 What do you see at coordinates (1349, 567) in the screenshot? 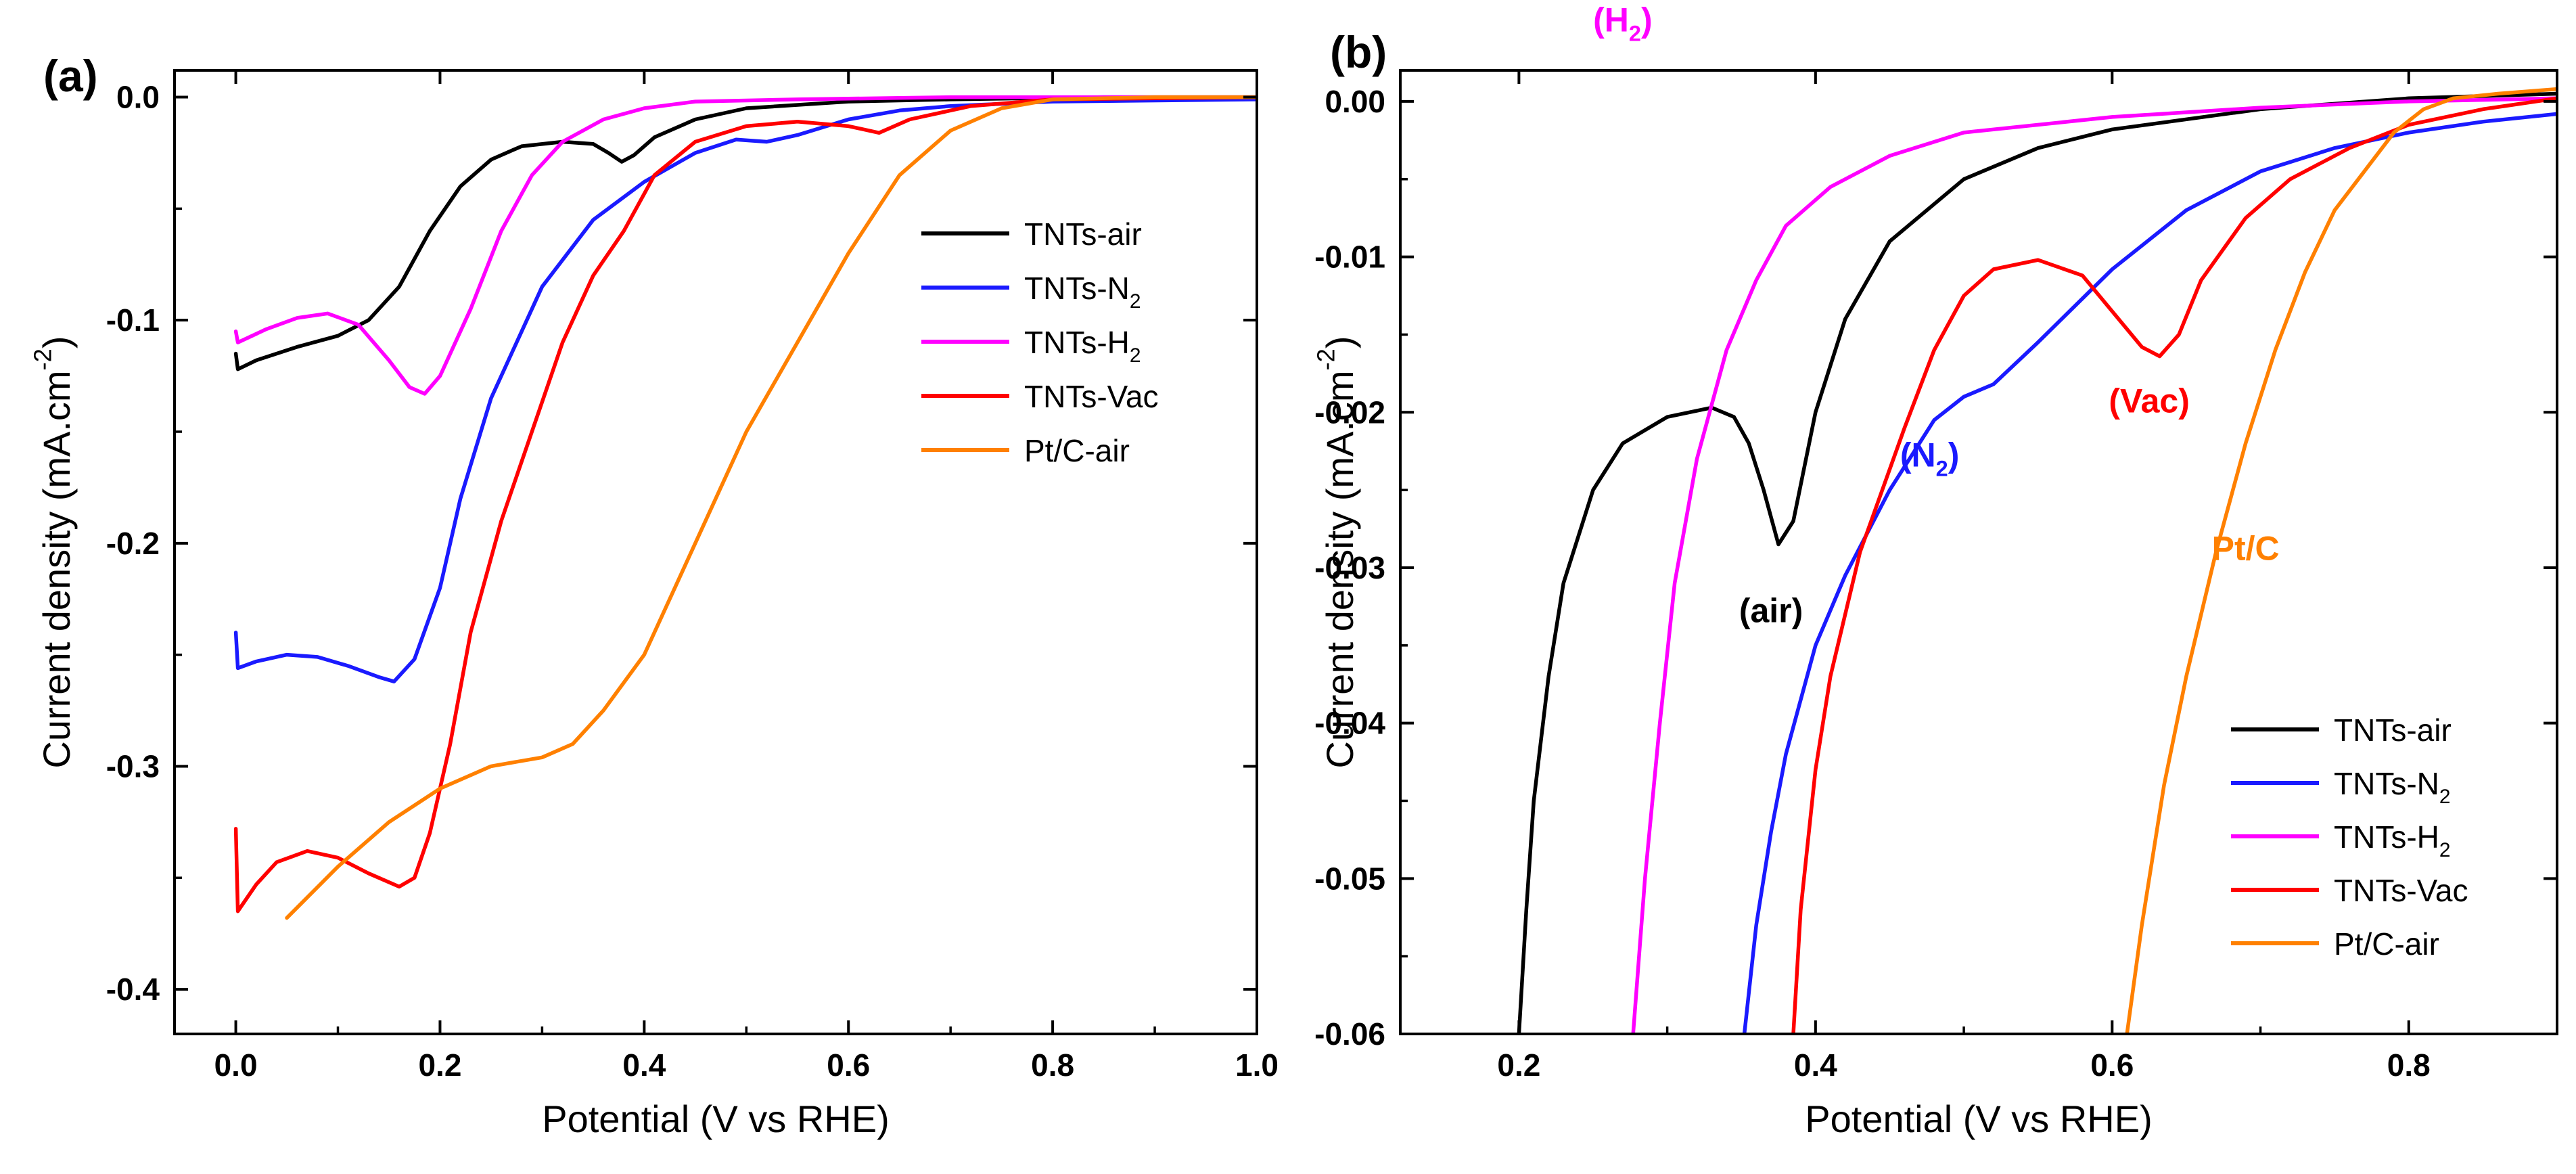
I see `y-tick-label: -0.03` at bounding box center [1349, 567].